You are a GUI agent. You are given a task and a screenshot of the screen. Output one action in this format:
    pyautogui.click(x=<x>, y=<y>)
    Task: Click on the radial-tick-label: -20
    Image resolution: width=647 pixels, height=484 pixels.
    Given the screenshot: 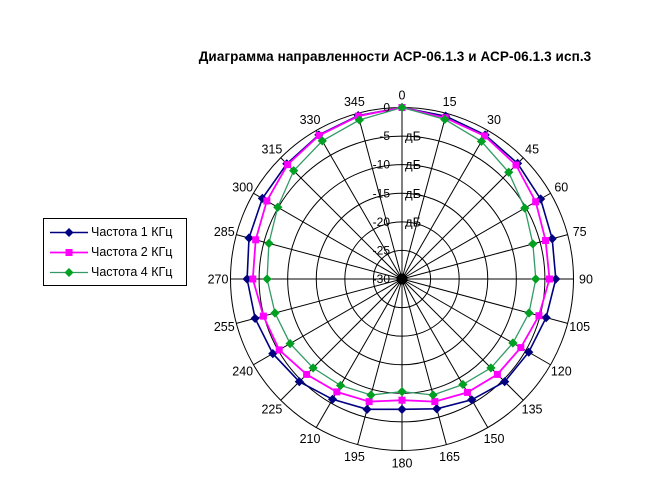 What is the action you would take?
    pyautogui.click(x=382, y=222)
    